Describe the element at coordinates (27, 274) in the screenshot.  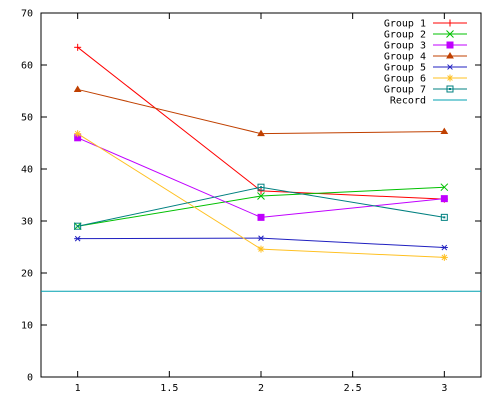
I see `y-tick-label: 20` at that location.